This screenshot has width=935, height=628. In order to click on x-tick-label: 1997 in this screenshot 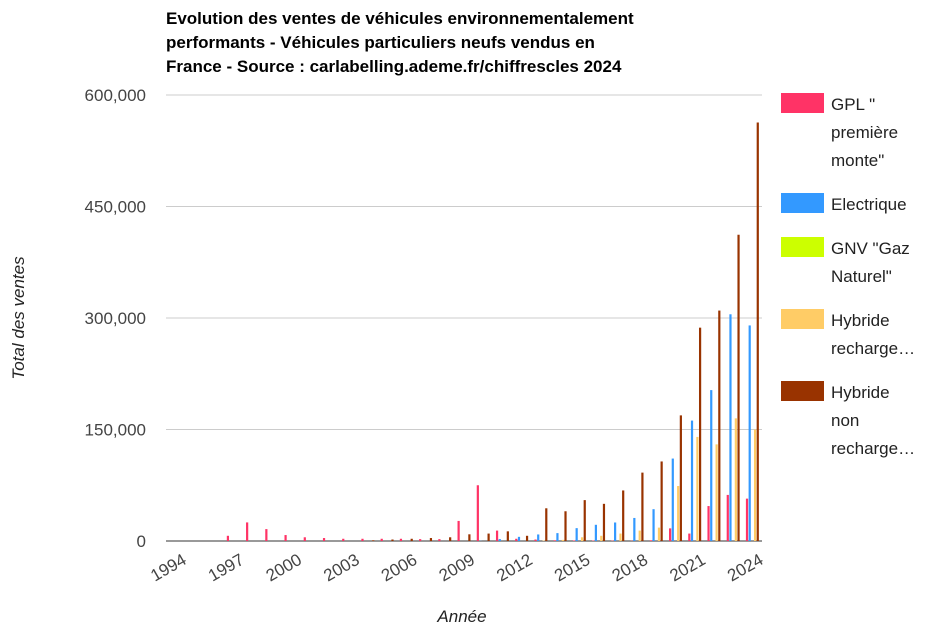, I will do `click(226, 567)`.